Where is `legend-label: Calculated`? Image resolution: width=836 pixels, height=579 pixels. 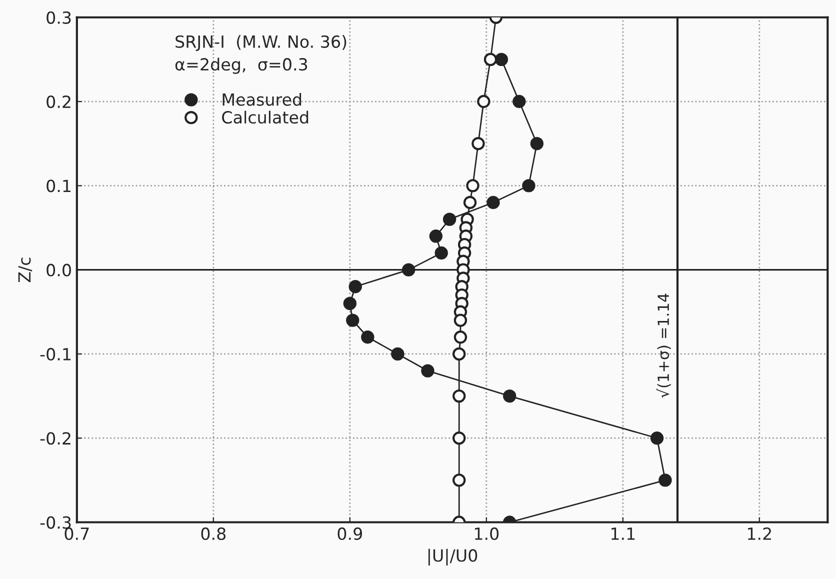
legend-label: Calculated is located at coordinates (265, 117).